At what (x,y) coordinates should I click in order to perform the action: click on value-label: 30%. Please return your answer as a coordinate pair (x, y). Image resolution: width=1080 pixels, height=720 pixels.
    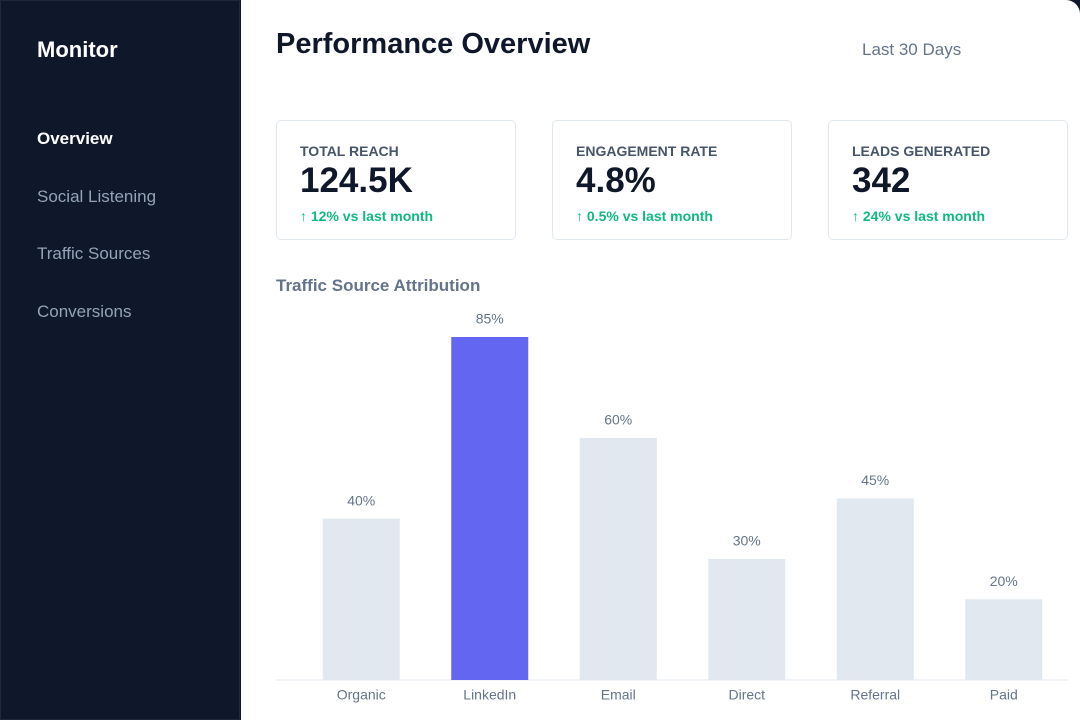
    Looking at the image, I should click on (747, 541).